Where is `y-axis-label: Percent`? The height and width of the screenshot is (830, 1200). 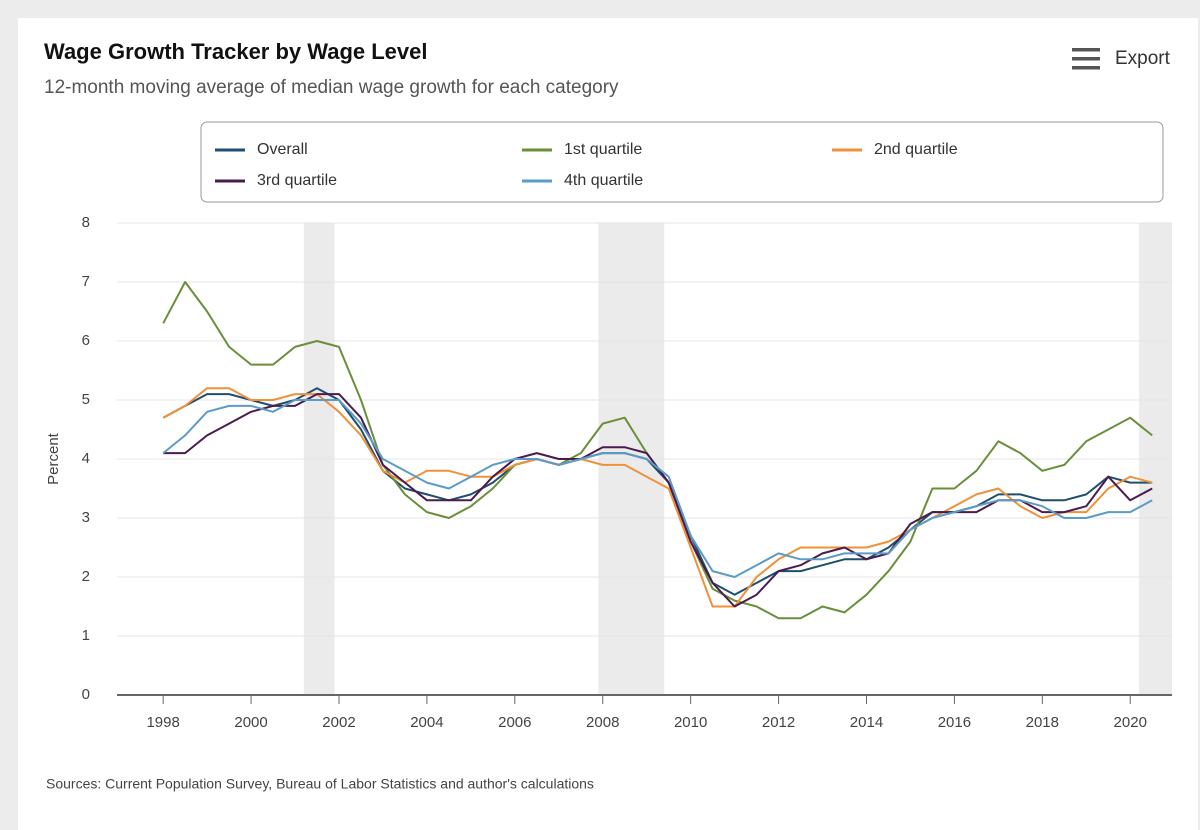
y-axis-label: Percent is located at coordinates (53, 458).